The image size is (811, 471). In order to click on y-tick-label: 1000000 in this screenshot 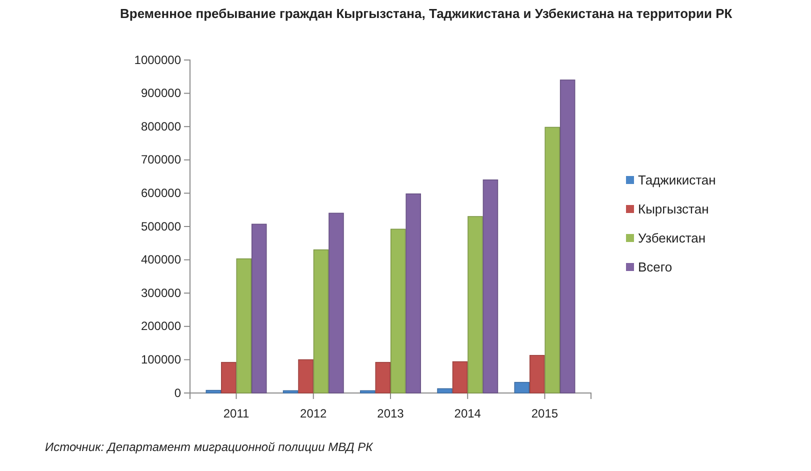, I will do `click(158, 59)`.